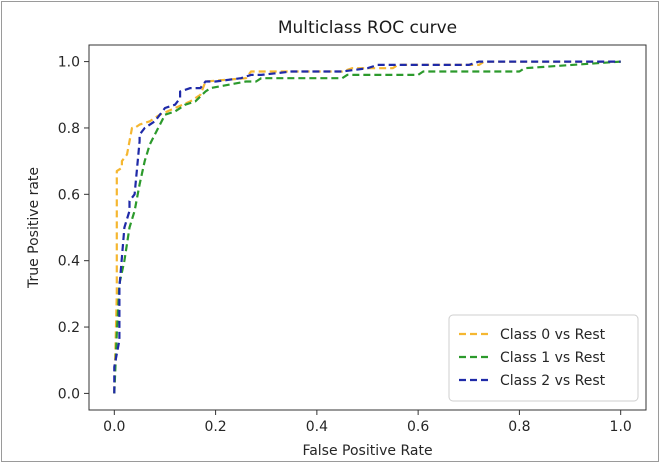 The width and height of the screenshot is (662, 465). I want to click on y-tick-label: 0.6, so click(69, 195).